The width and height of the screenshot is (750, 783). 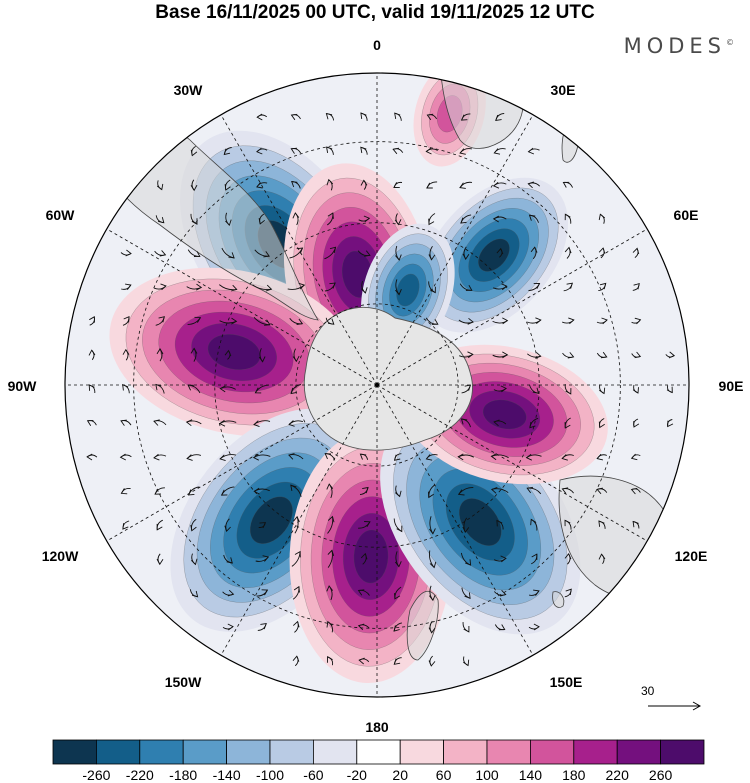 What do you see at coordinates (400, 775) in the screenshot?
I see `colorbar-tick-label: 20` at bounding box center [400, 775].